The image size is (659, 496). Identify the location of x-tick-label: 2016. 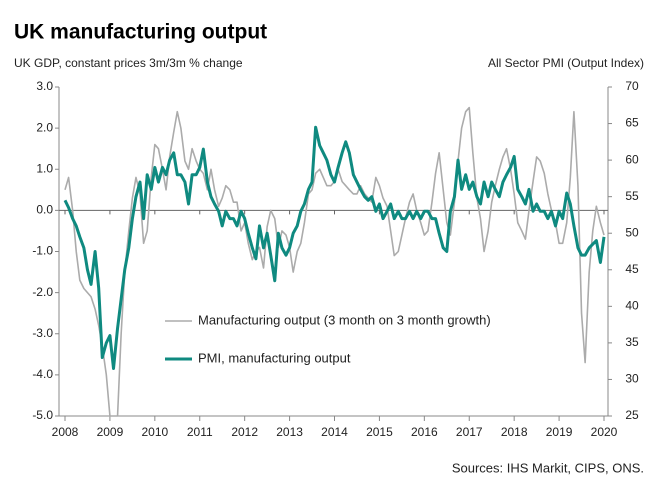
(424, 432).